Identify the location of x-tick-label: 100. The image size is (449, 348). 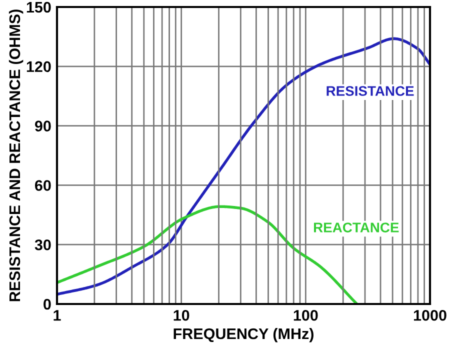
(306, 315).